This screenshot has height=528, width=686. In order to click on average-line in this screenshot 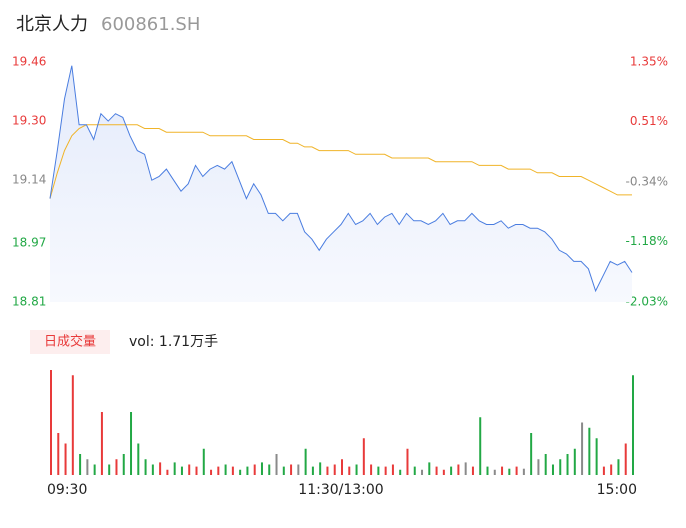, I will do `click(340, 161)`.